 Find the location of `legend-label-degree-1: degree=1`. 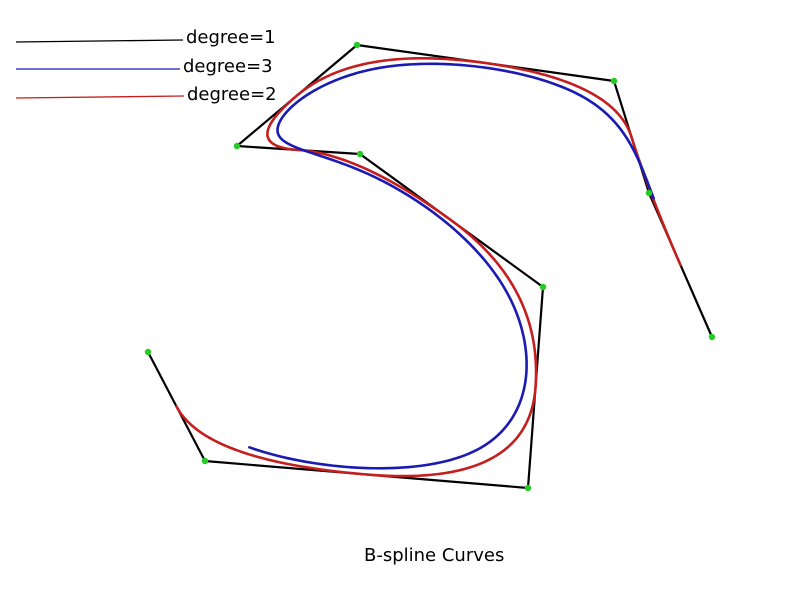

legend-label-degree-1: degree=1 is located at coordinates (231, 37).